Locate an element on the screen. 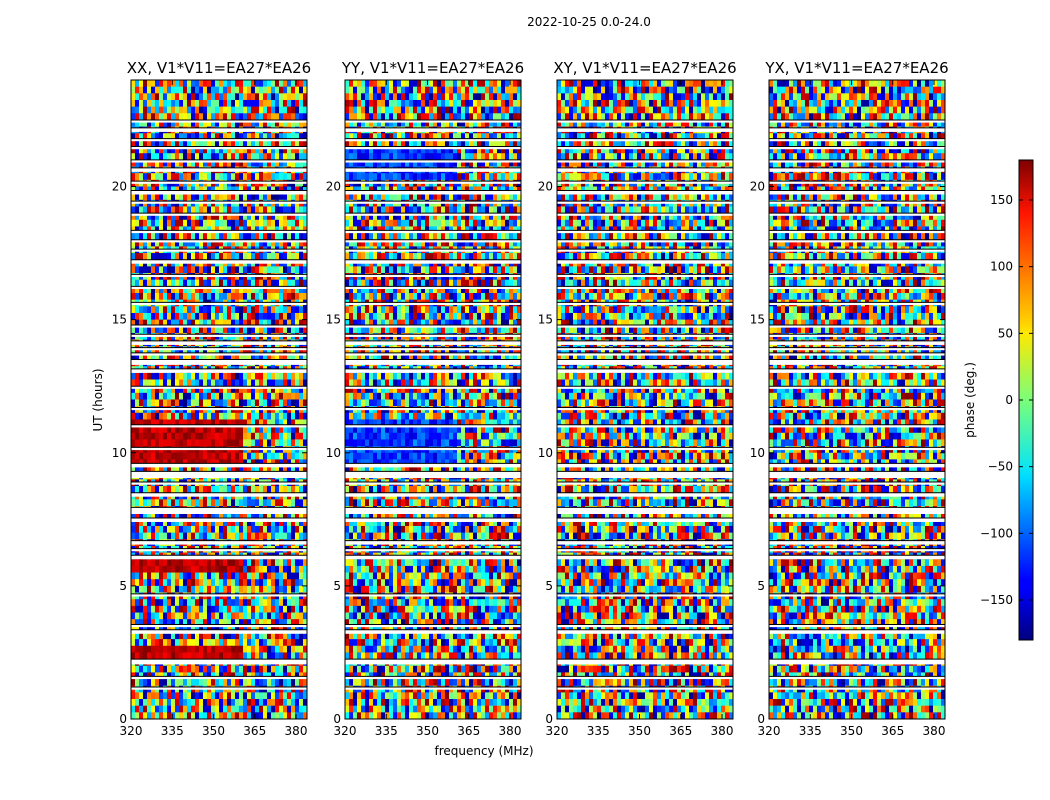  x-tick-label: 380 is located at coordinates (296, 731).